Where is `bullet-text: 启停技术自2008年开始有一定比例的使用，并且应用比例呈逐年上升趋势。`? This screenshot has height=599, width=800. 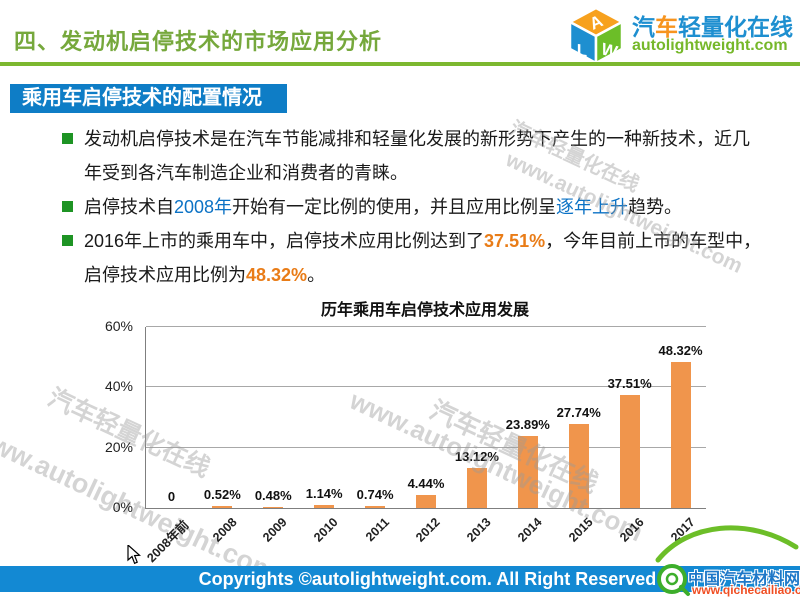
bullet-text: 启停技术自2008年开始有一定比例的使用，并且应用比例呈逐年上升趋势。 is located at coordinates (423, 207).